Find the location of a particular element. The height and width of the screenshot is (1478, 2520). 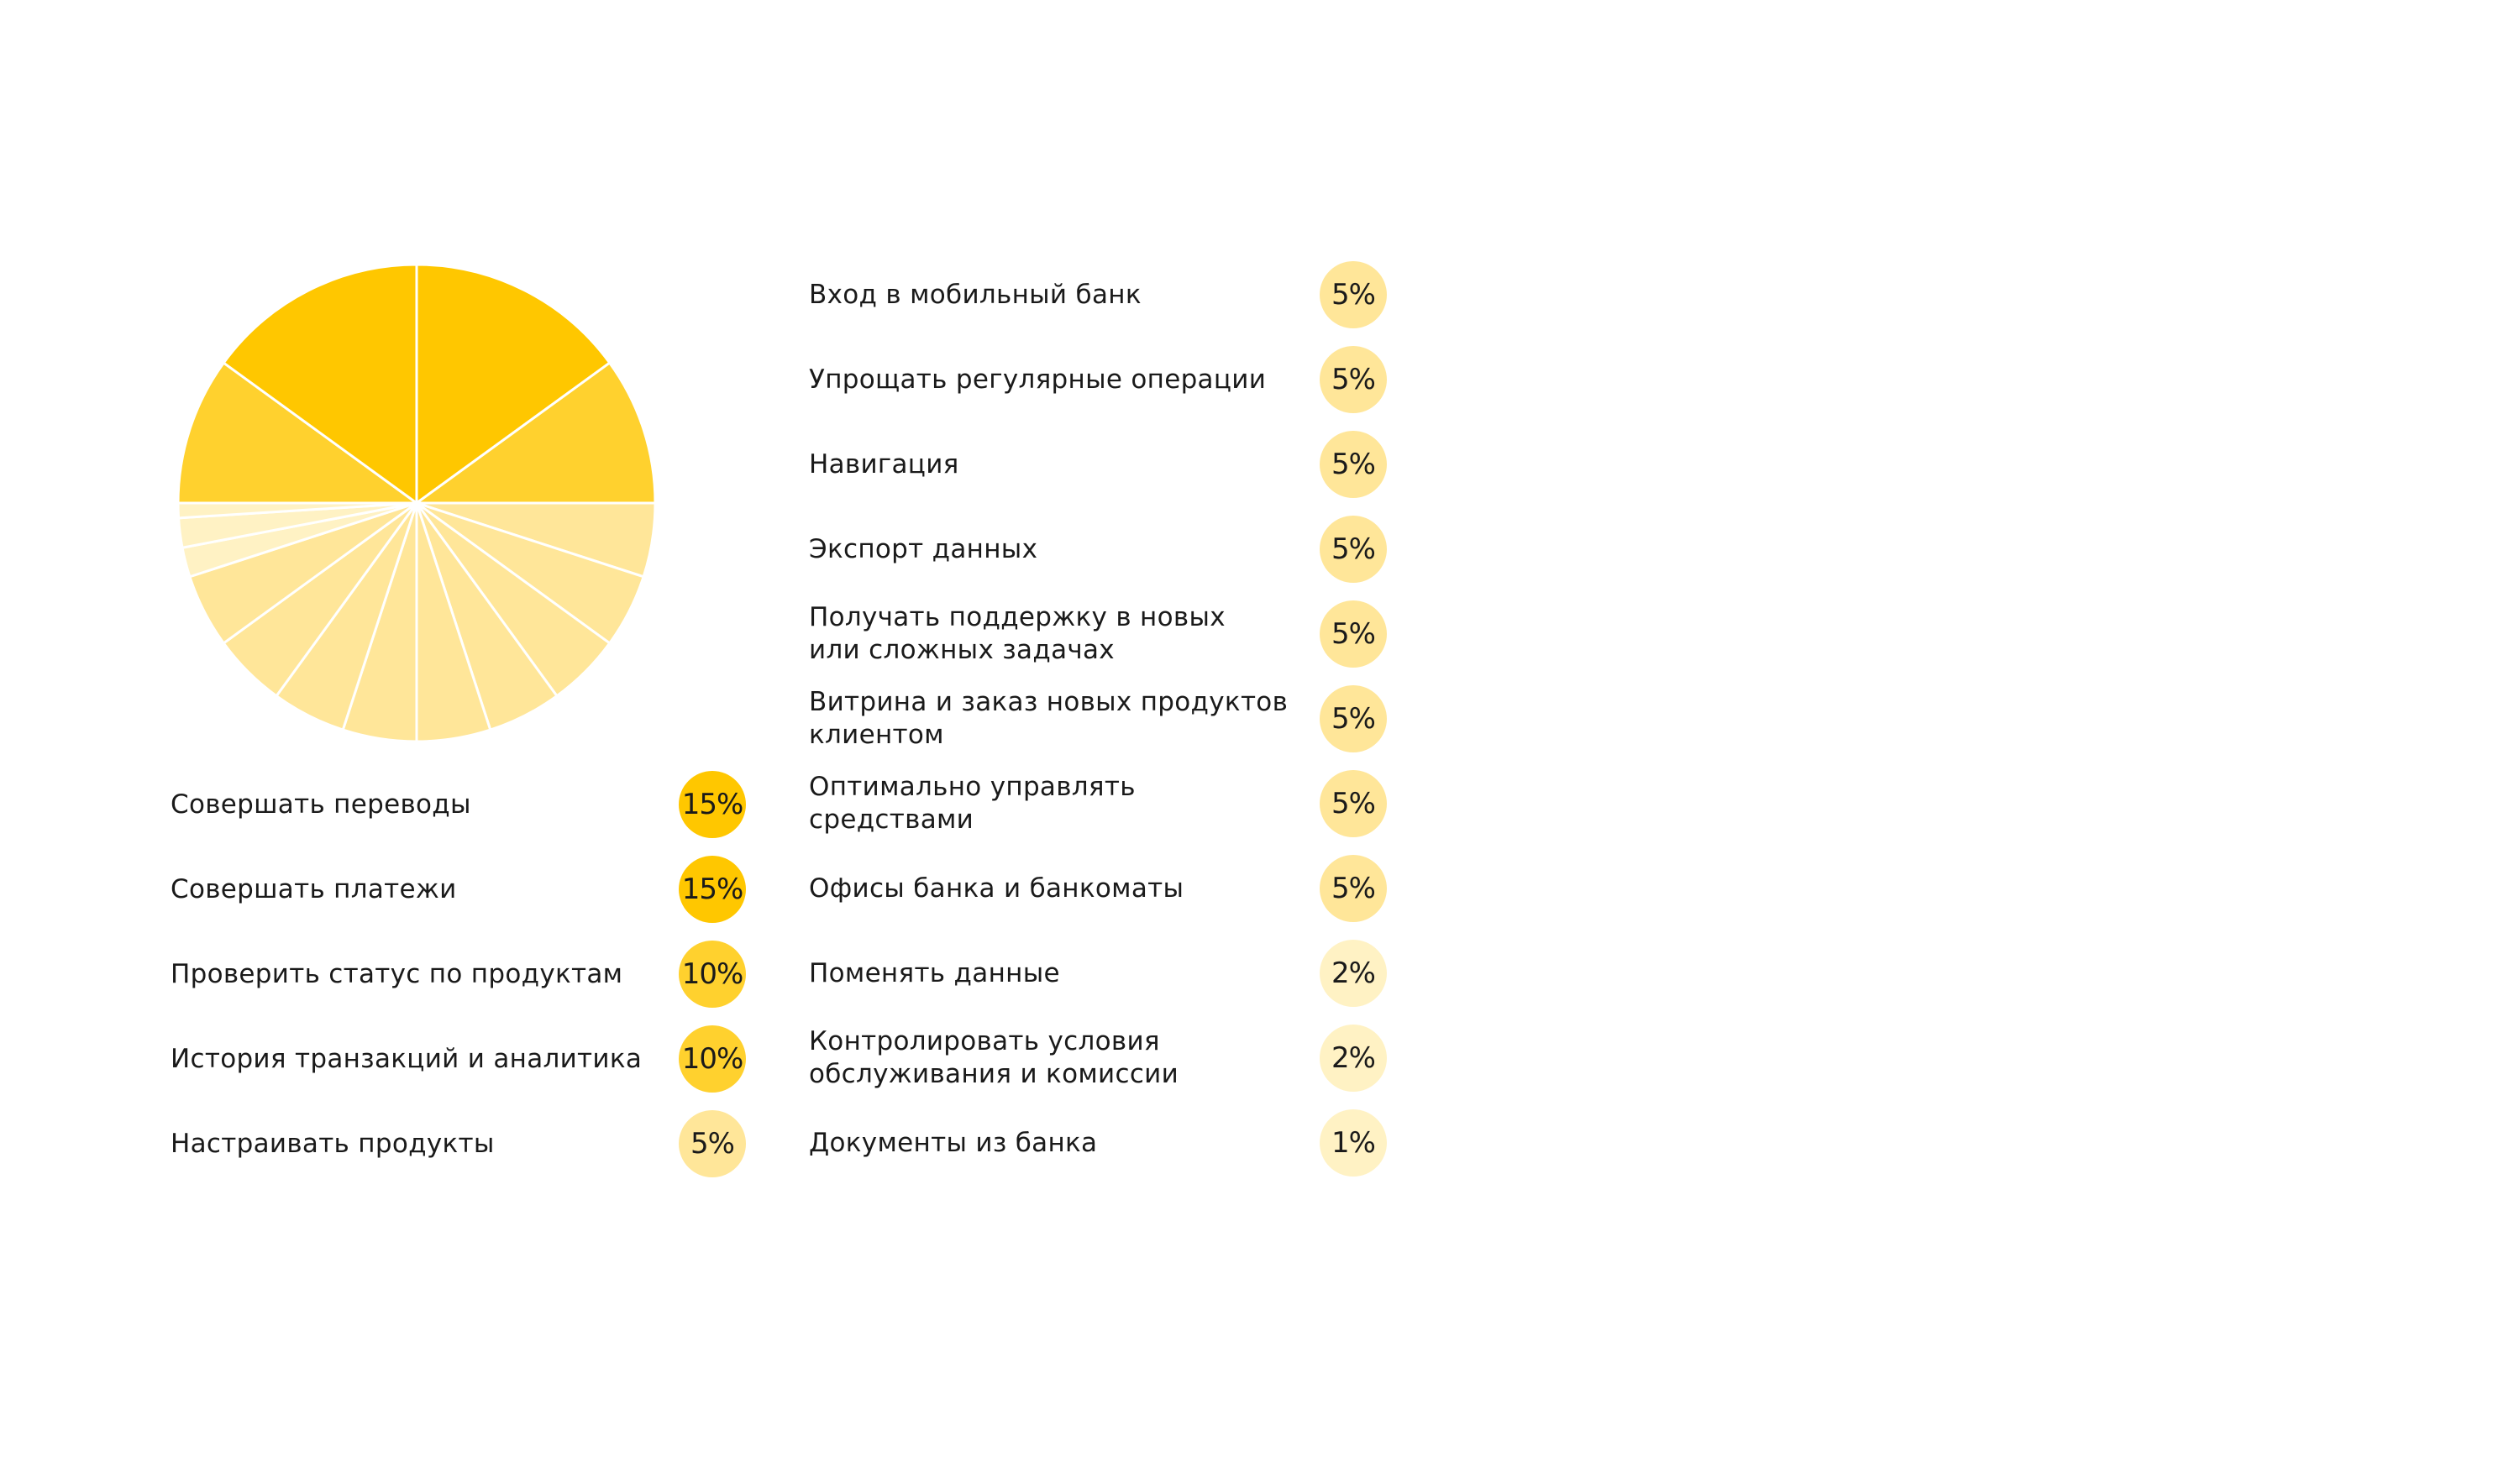

legend-item: Офисы банка и банкоматы 5% is located at coordinates (1098, 888).